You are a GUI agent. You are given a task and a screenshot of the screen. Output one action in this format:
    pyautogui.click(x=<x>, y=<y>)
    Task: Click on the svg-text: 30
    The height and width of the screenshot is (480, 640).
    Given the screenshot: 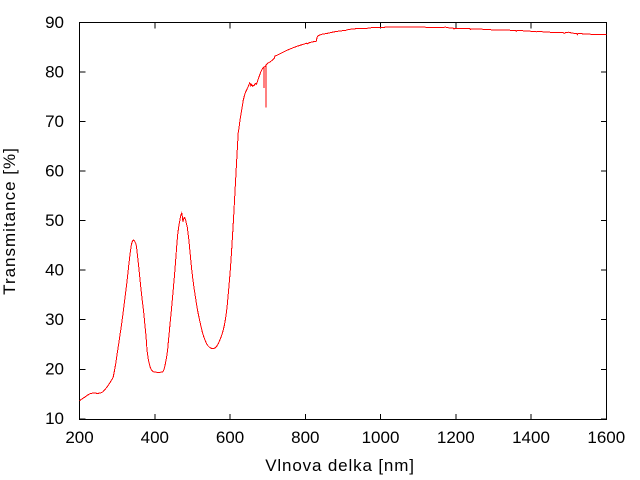 What is the action you would take?
    pyautogui.click(x=54, y=319)
    